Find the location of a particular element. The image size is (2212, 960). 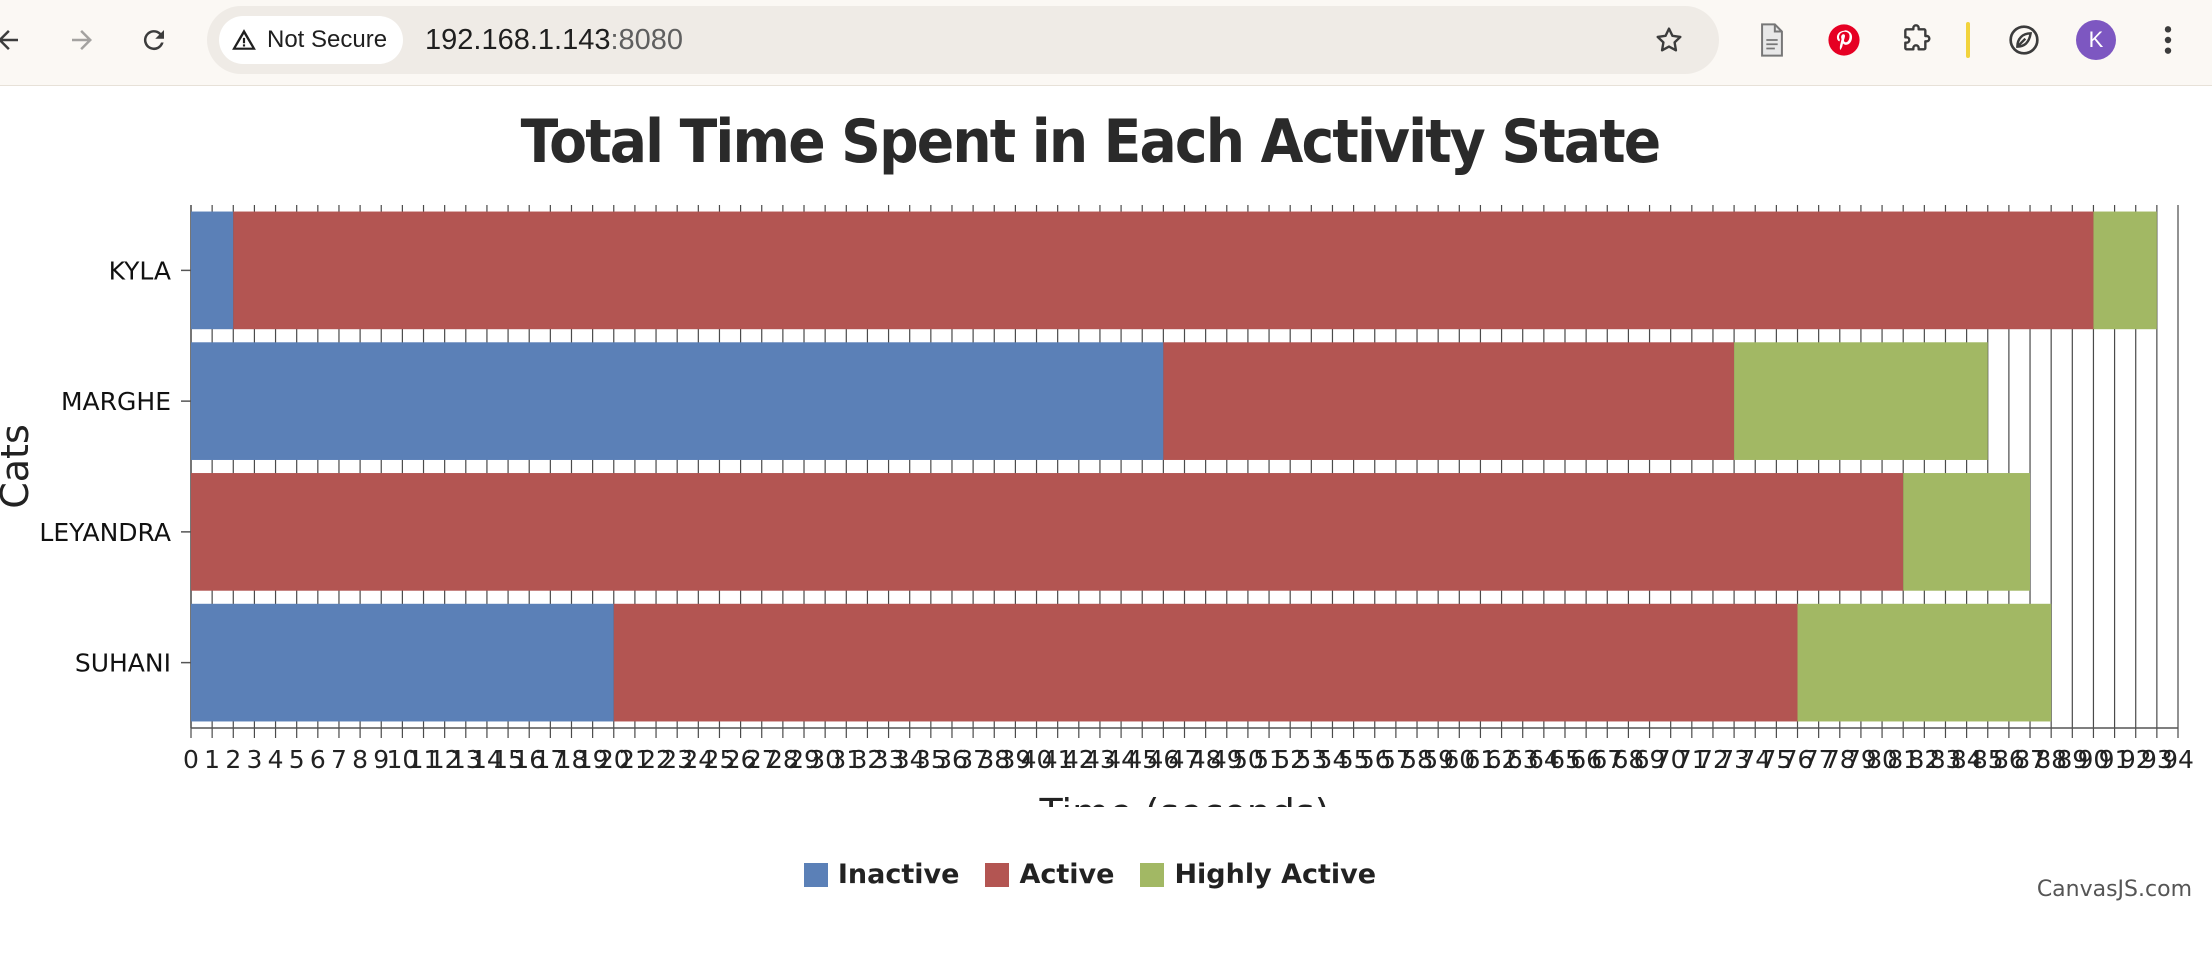

y-category-label: LEYANDRA is located at coordinates (105, 532).